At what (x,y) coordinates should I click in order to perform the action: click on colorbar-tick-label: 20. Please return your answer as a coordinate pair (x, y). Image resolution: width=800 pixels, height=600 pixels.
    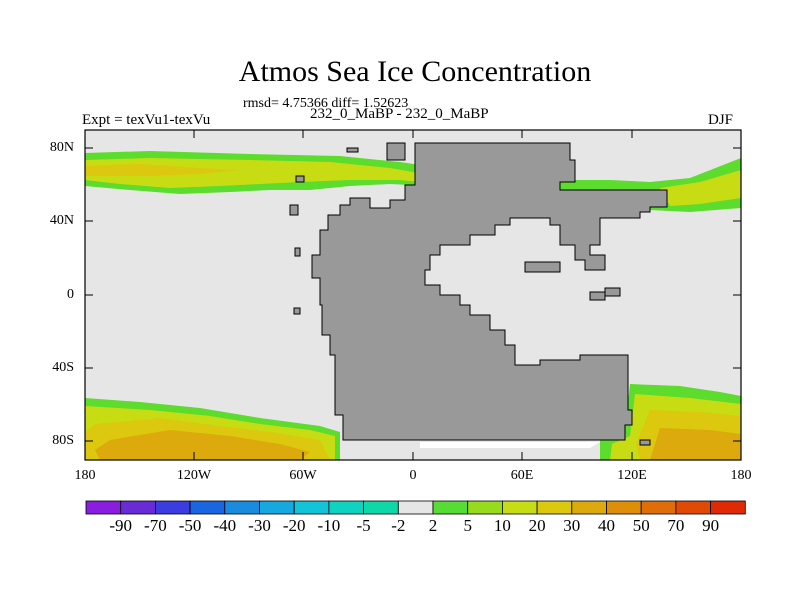
    Looking at the image, I should click on (537, 525).